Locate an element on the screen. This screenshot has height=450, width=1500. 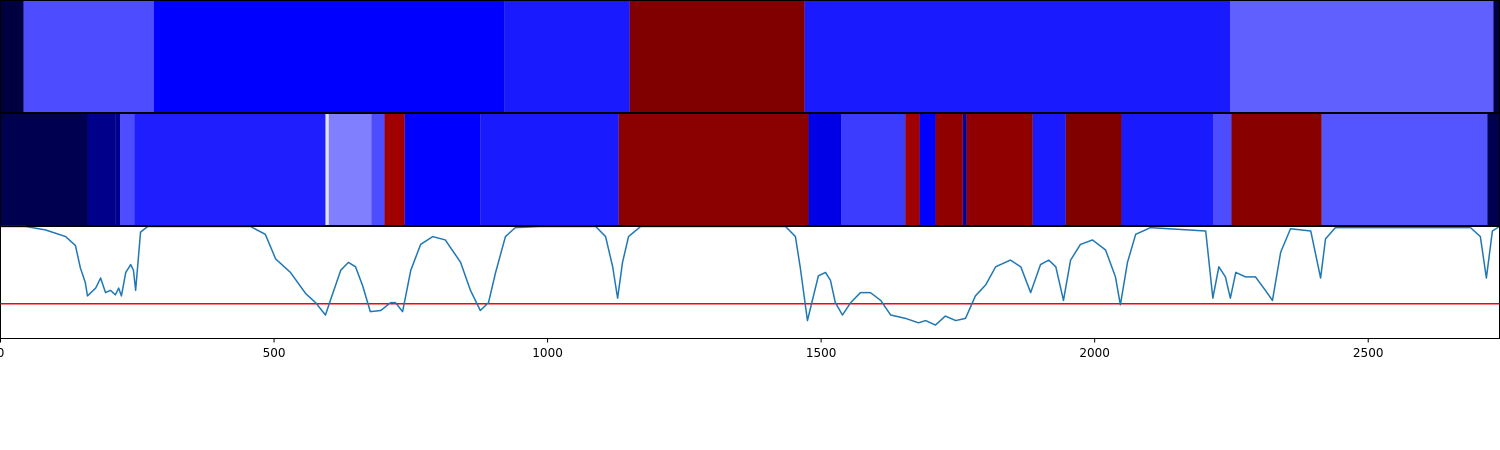
x-tick-label: 2000 is located at coordinates (1094, 353).